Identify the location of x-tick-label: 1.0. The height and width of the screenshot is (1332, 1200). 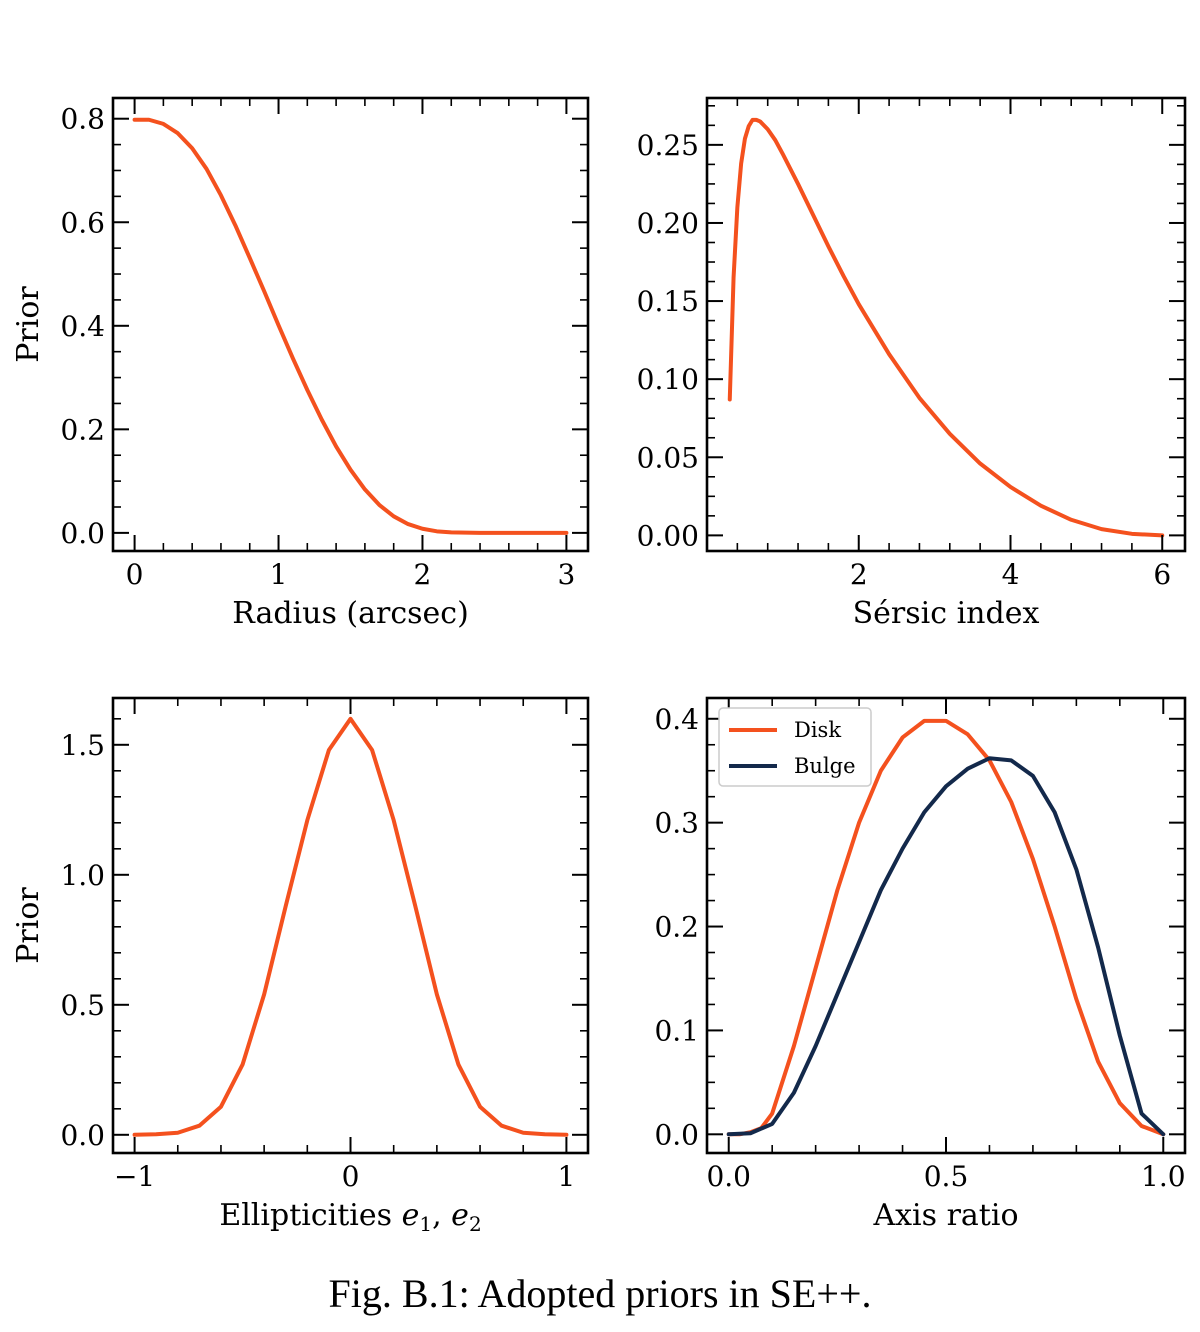
(1163, 1176).